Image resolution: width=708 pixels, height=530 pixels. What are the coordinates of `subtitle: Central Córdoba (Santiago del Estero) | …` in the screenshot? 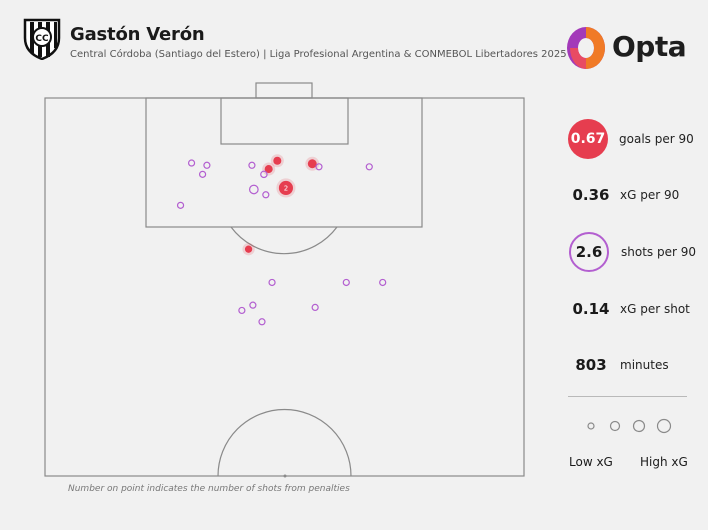 It's located at (318, 54).